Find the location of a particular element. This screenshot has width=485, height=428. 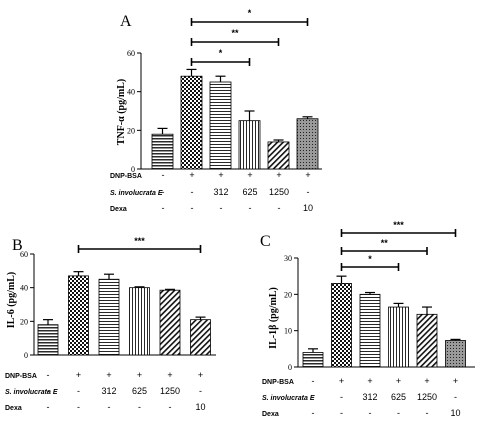

panel-a-y-tick-label: 20 is located at coordinates (131, 130).